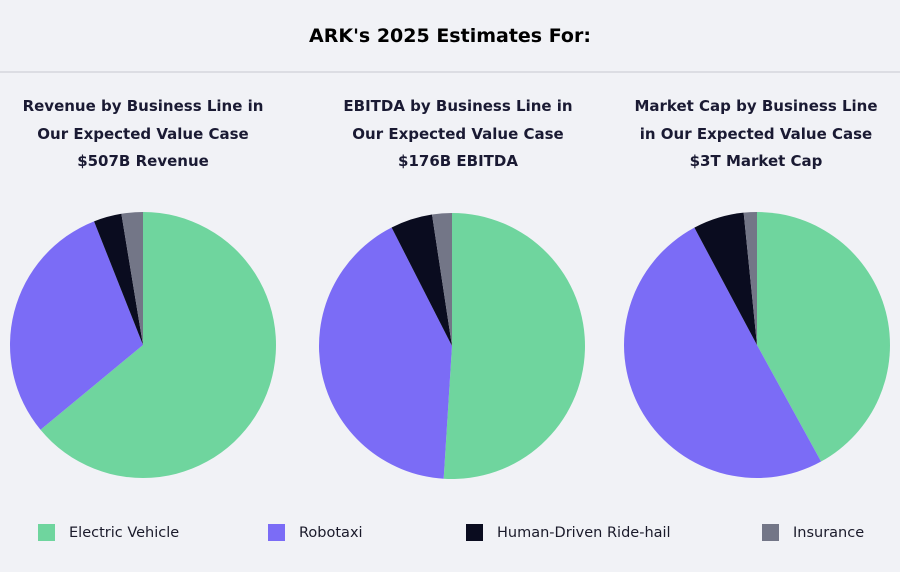 The width and height of the screenshot is (900, 572). I want to click on revenue-title-line-2: Our Expected Value Case, so click(143, 133).